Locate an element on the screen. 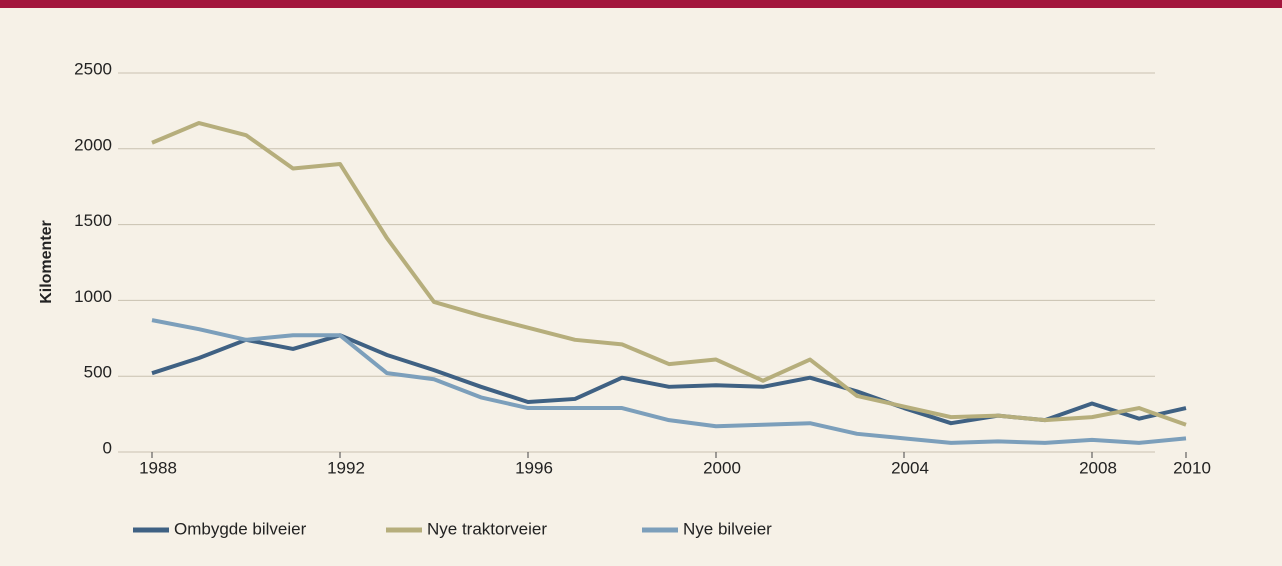 This screenshot has height=566, width=1282. legend-label: Nye traktorveier is located at coordinates (487, 528).